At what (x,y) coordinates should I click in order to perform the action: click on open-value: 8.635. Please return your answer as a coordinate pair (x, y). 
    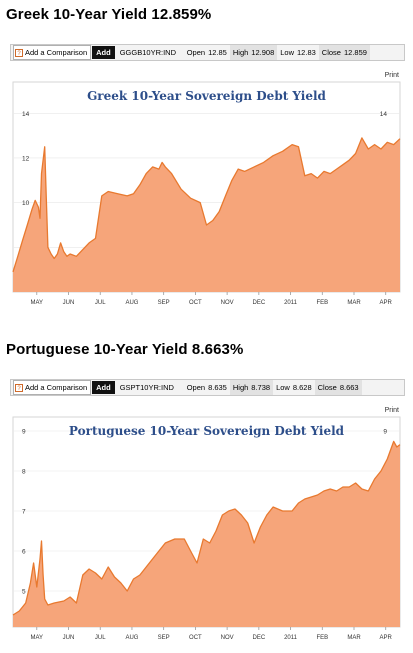
    Looking at the image, I should click on (217, 387).